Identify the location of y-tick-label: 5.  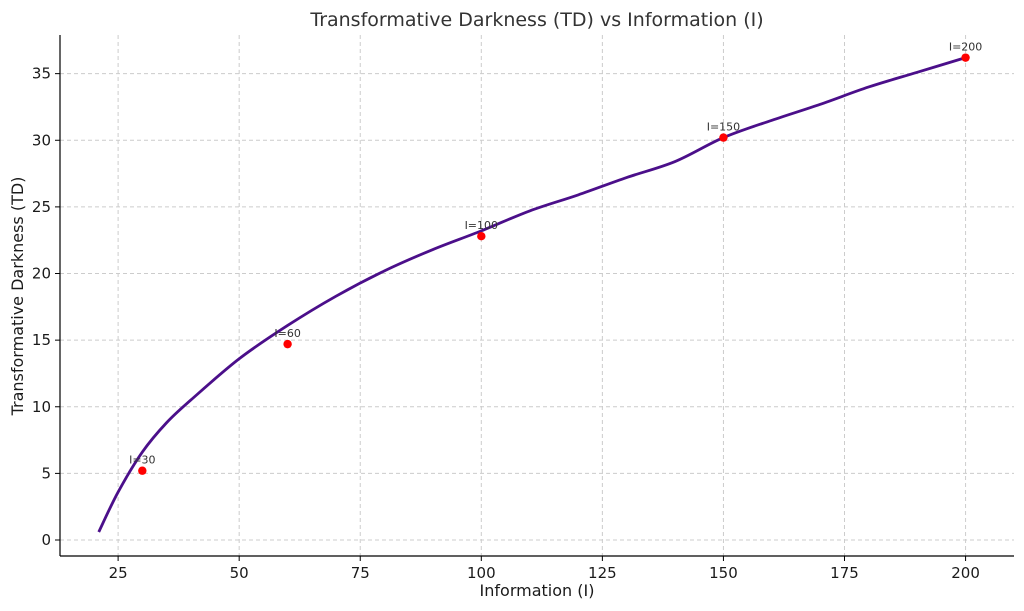
(46, 473).